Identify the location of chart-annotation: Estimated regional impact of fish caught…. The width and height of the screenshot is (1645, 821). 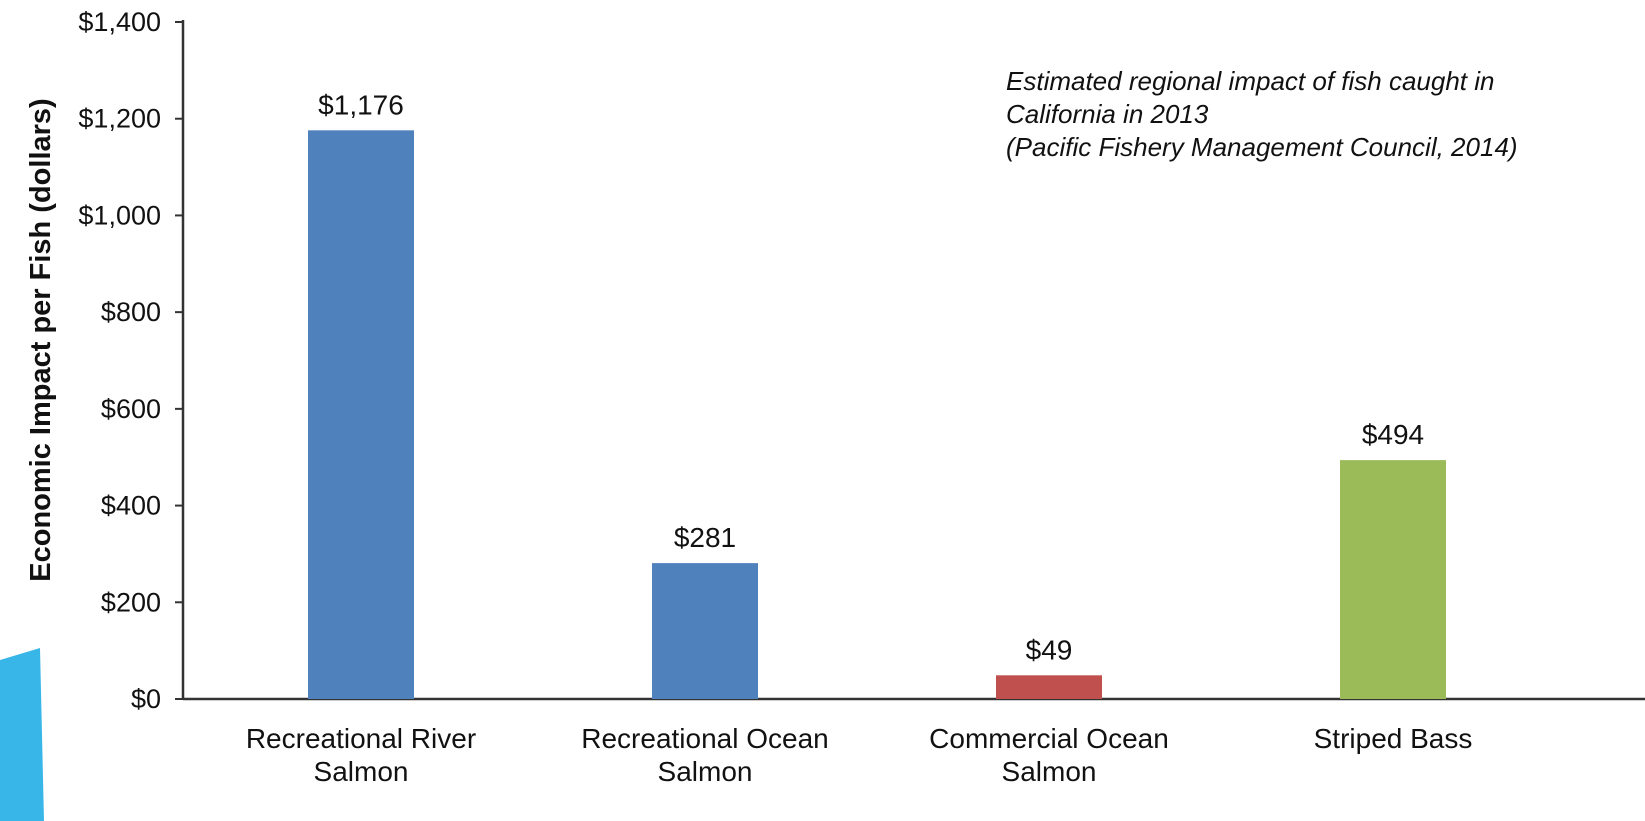
(1262, 114).